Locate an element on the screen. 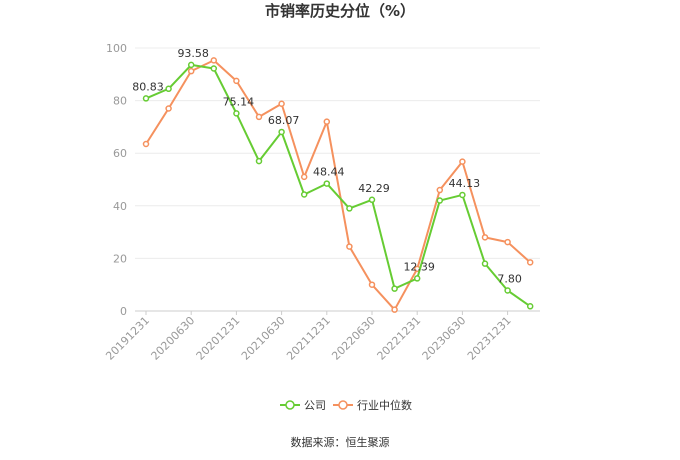  legend-label: 行业中位数 is located at coordinates (384, 405).